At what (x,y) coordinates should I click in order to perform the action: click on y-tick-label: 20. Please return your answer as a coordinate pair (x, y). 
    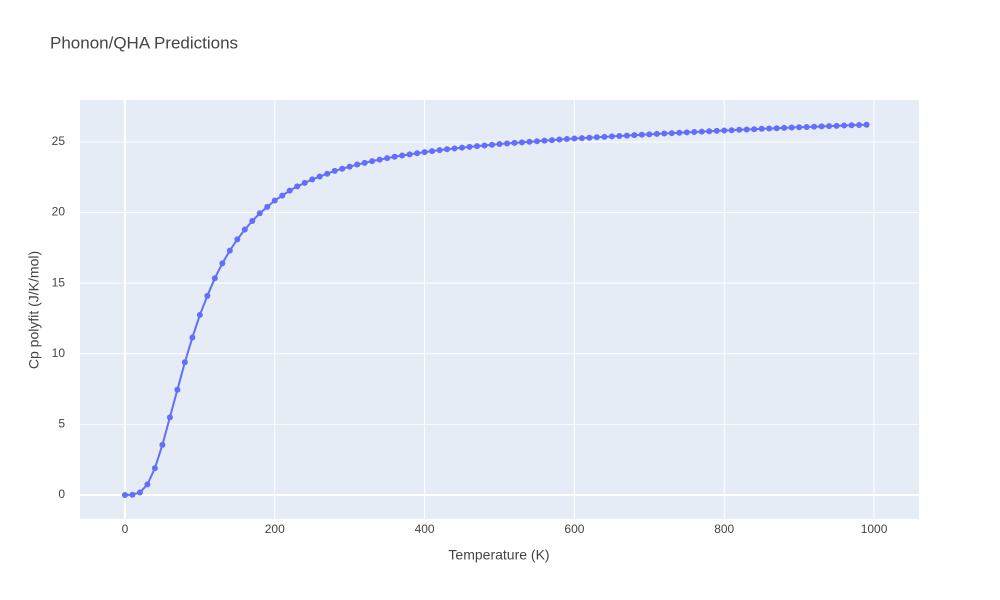
    Looking at the image, I should click on (59, 212).